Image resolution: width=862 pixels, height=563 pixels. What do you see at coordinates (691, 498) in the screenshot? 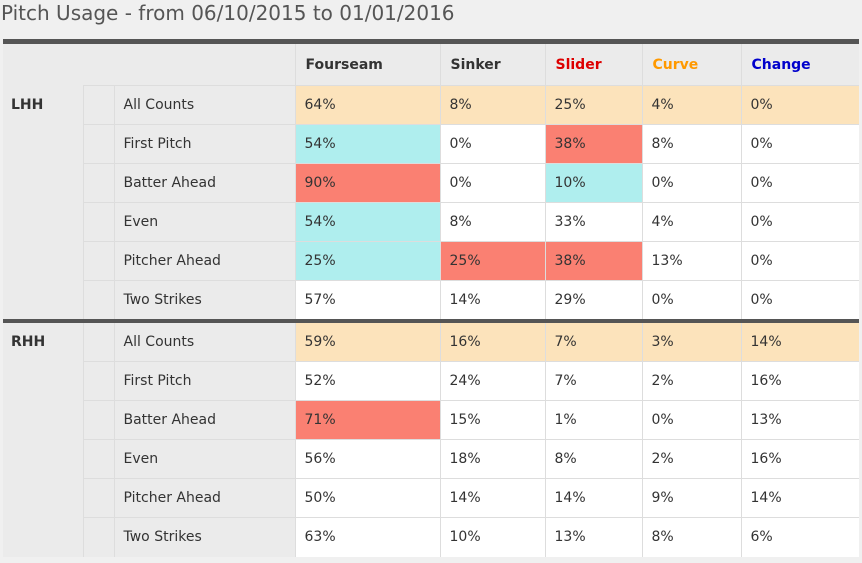
I see `cell-curve: 9%` at bounding box center [691, 498].